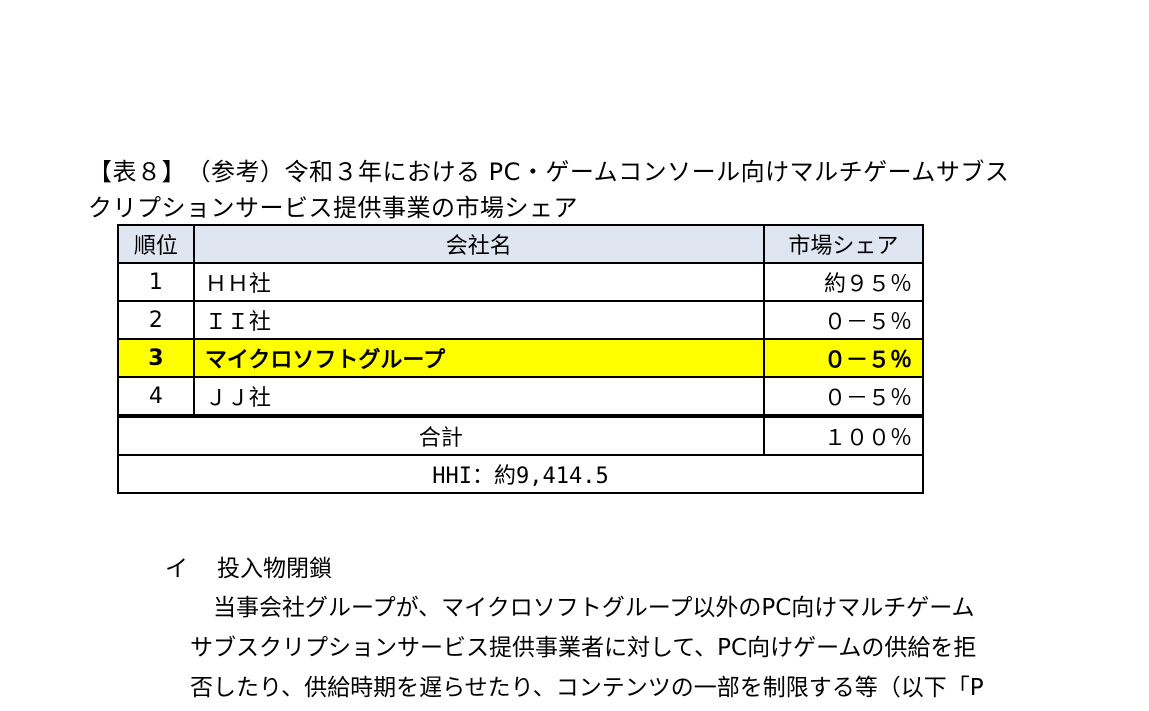 The width and height of the screenshot is (1149, 711). I want to click on section-heading-block: イ 投入物閉鎖, so click(615, 569).